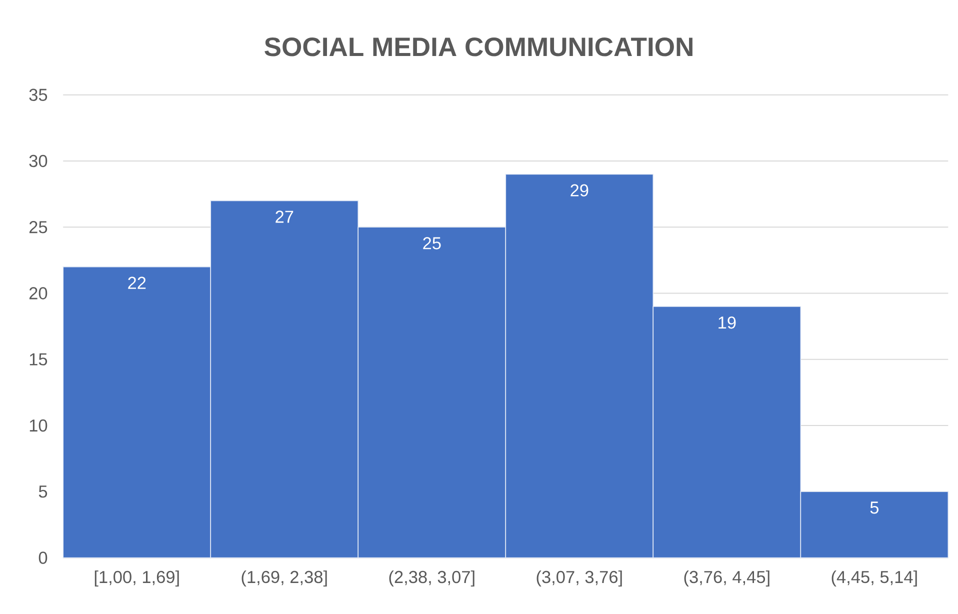  I want to click on data-label: 29, so click(579, 190).